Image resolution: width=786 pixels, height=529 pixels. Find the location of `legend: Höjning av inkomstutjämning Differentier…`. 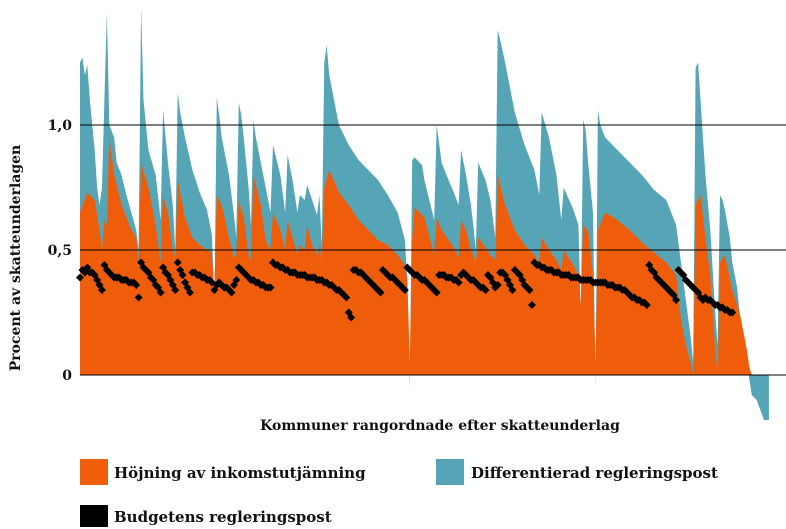

legend: Höjning av inkomstutjämning Differentier… is located at coordinates (399, 493).